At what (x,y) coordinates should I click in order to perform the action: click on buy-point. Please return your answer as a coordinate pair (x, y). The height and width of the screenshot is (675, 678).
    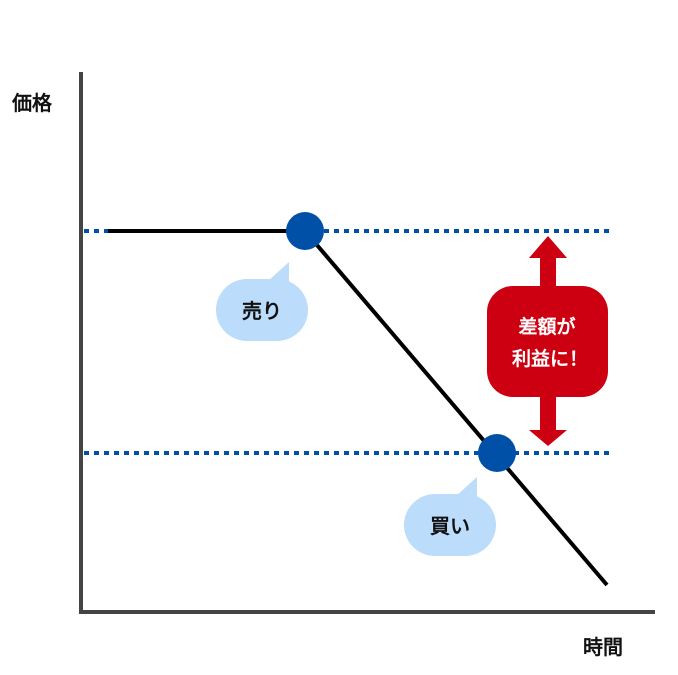
    Looking at the image, I should click on (497, 453).